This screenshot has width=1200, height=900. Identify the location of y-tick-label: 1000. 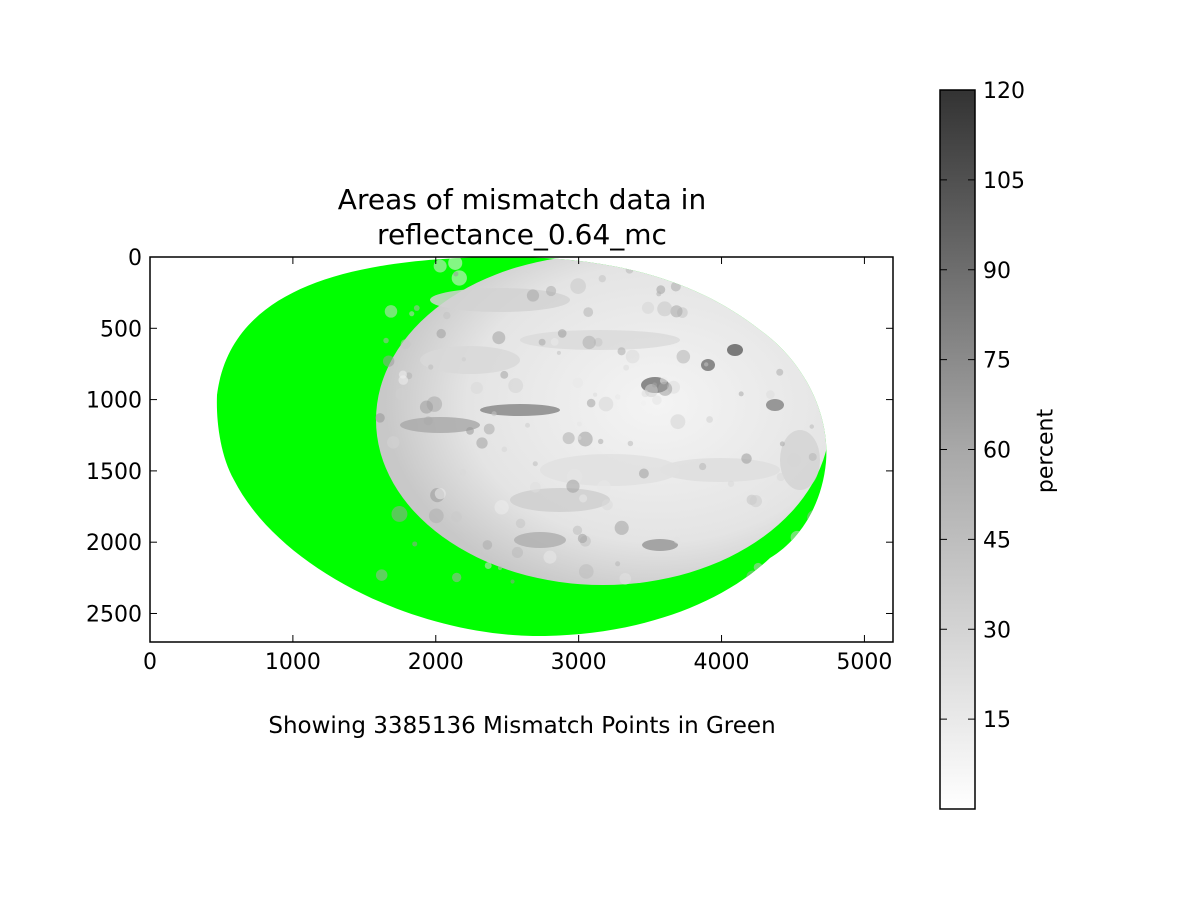
(114, 401).